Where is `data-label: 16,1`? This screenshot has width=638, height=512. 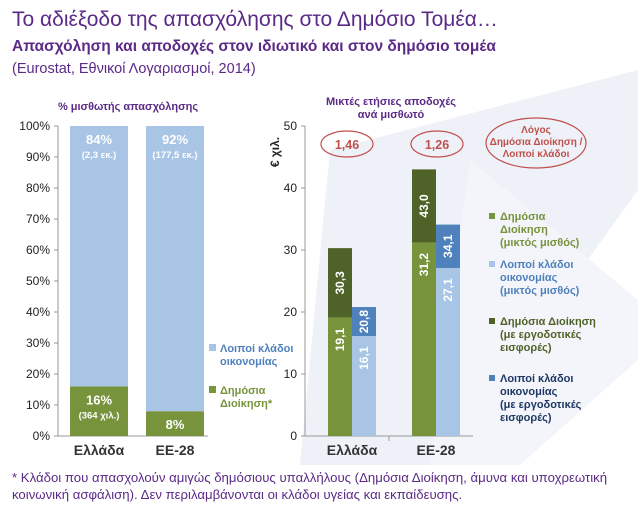 data-label: 16,1 is located at coordinates (364, 358).